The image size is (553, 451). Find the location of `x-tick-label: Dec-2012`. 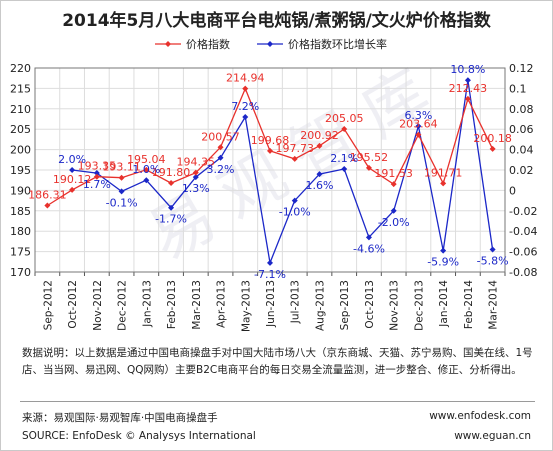

x-tick-label: Dec-2012 is located at coordinates (123, 305).